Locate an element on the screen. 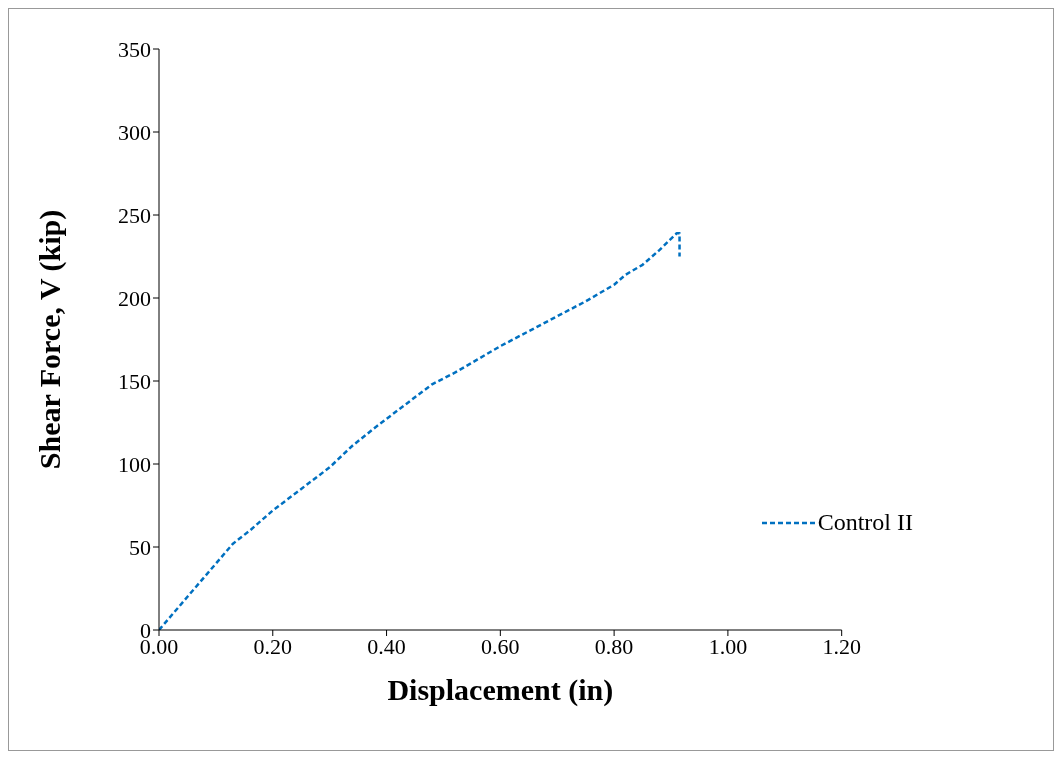  x-tick-label: 0.80 is located at coordinates (614, 646).